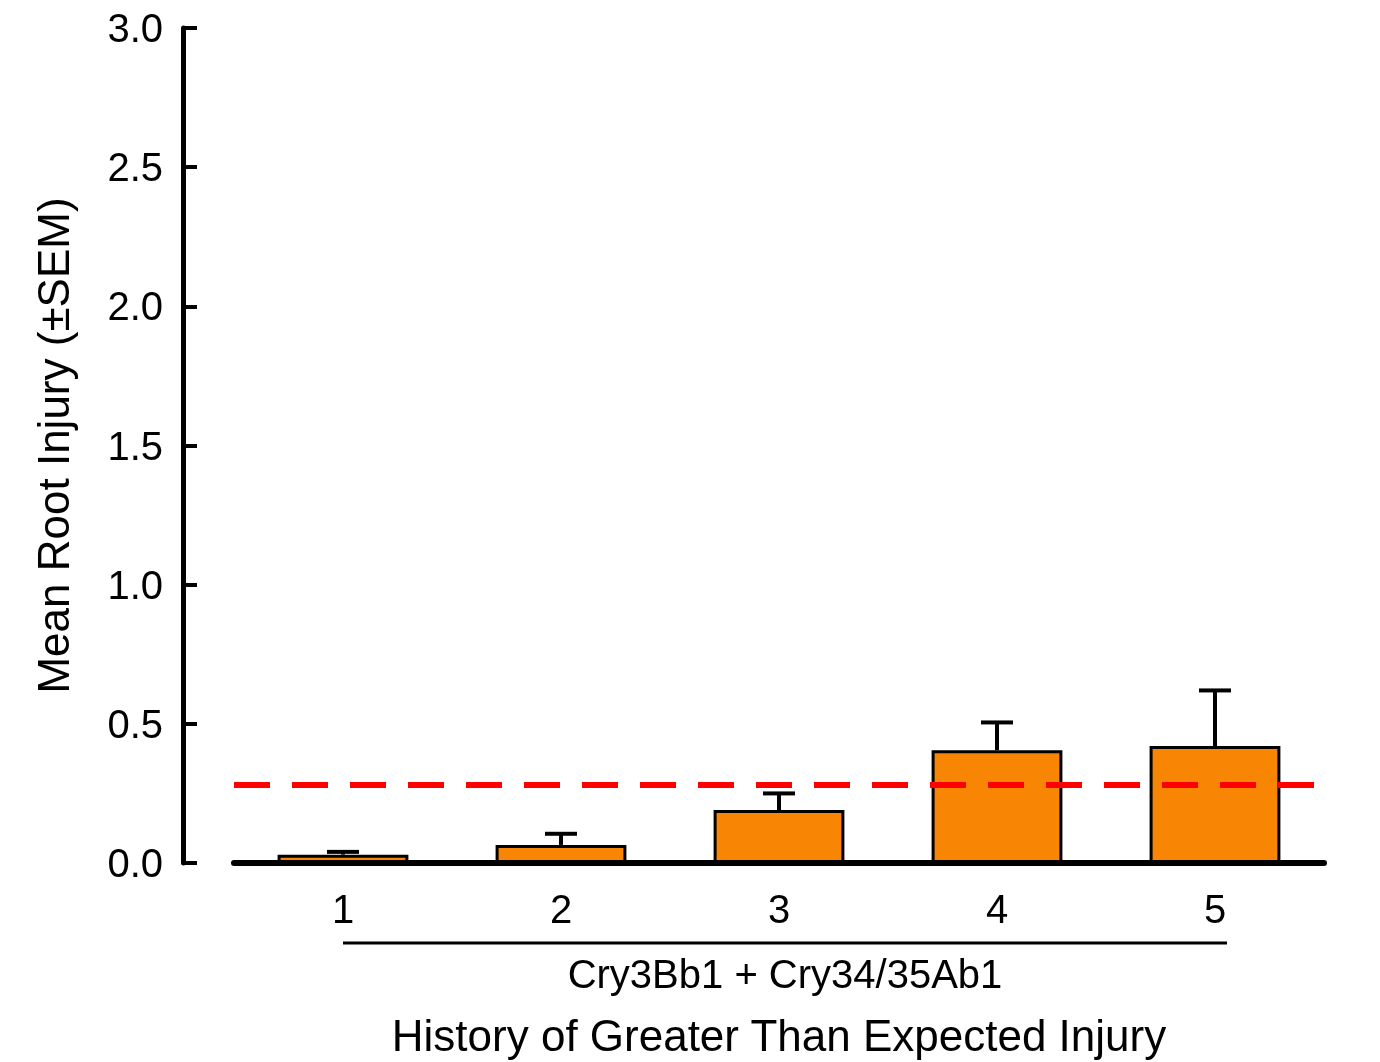  I want to click on y-tick-label: 1.0, so click(135, 584).